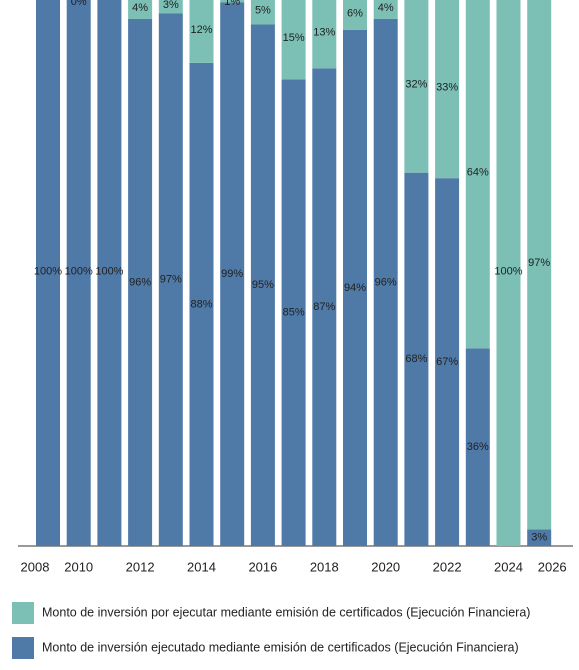 This screenshot has width=579, height=670. I want to click on data-label: 33%, so click(447, 87).